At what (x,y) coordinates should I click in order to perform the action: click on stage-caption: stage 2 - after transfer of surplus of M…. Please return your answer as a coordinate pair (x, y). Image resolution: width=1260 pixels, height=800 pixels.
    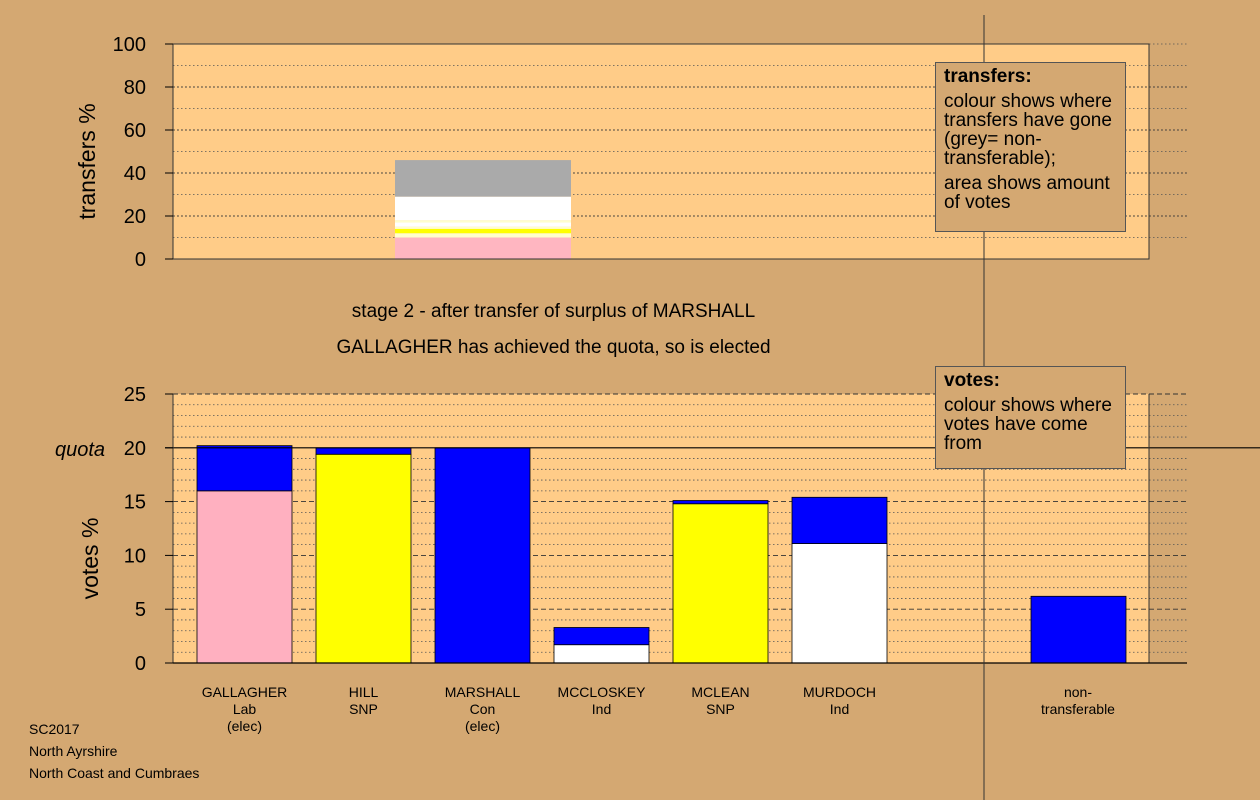
    Looking at the image, I should click on (553, 311).